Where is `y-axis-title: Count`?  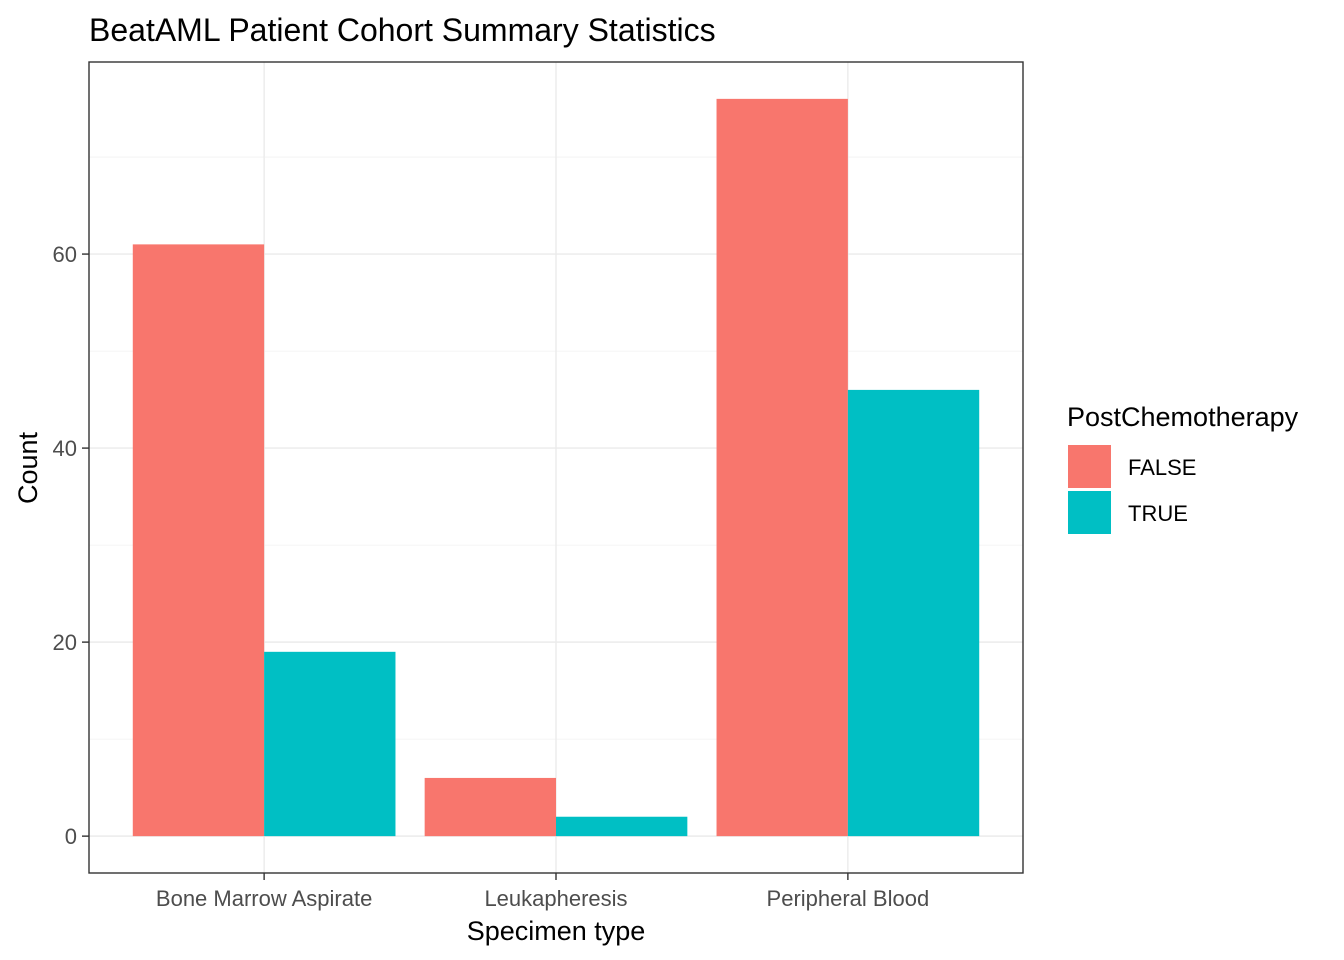 y-axis-title: Count is located at coordinates (28, 467).